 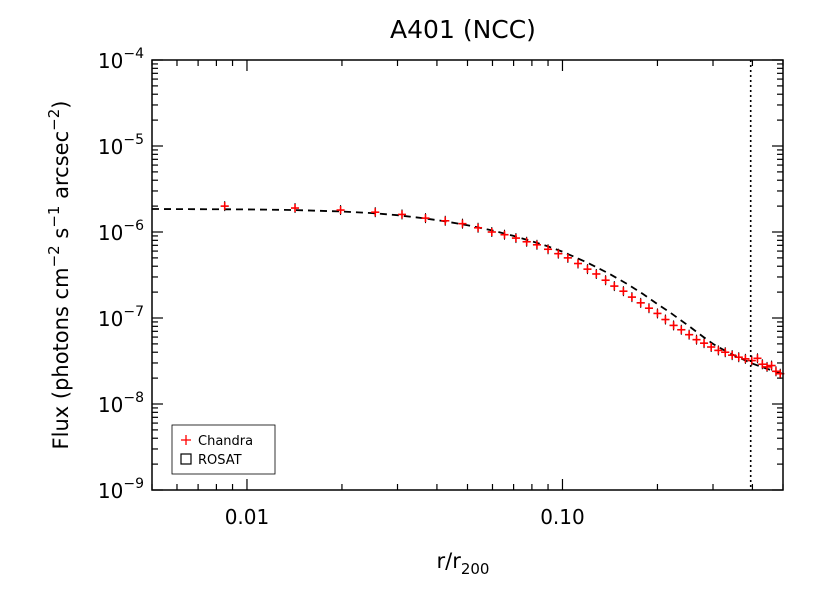 What do you see at coordinates (61, 105) in the screenshot?
I see `y-axis-label-part: )` at bounding box center [61, 105].